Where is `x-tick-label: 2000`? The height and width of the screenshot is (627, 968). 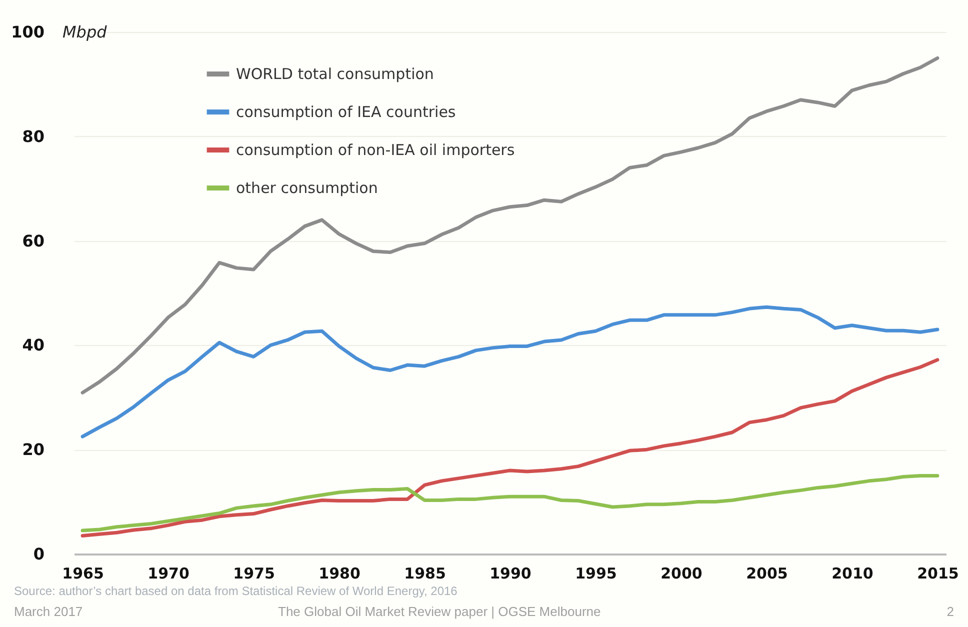 x-tick-label: 2000 is located at coordinates (681, 573).